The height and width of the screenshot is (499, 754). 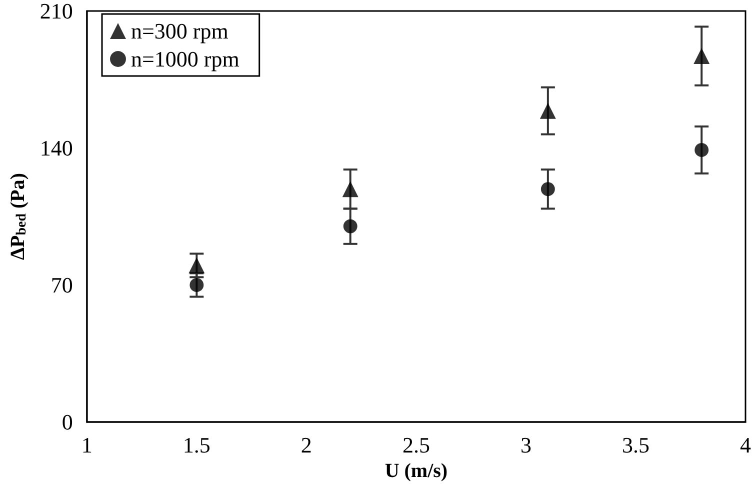 What do you see at coordinates (416, 471) in the screenshot?
I see `x-axis-title: U (m/s)` at bounding box center [416, 471].